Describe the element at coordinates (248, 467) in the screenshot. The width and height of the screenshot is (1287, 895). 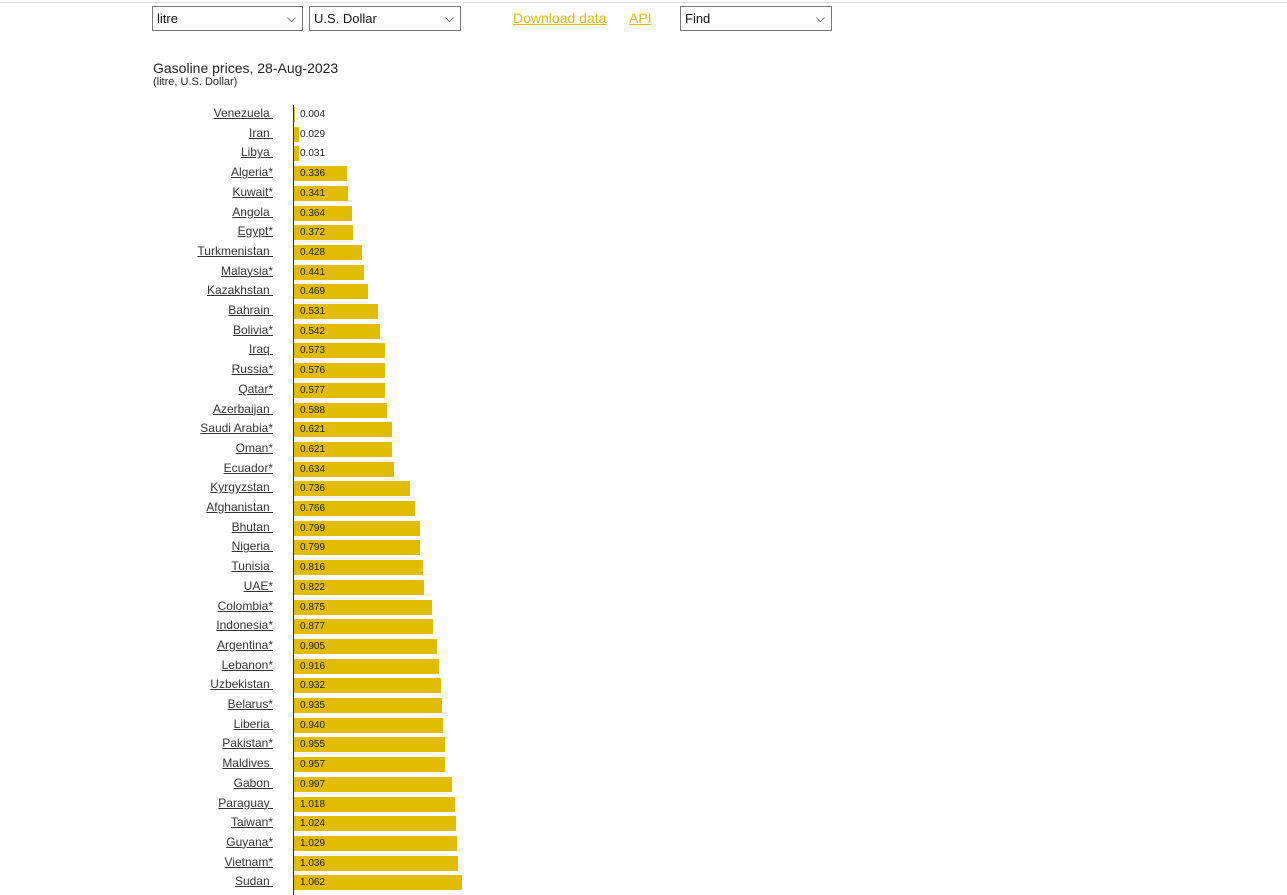
I see `country-label: Ecuador*` at that location.